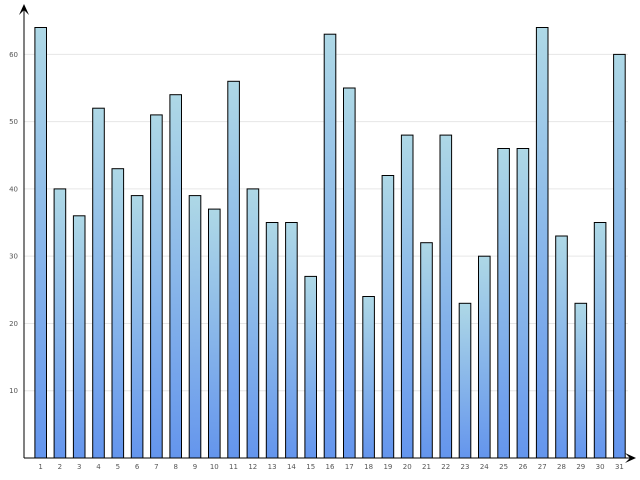 This screenshot has height=480, width=640. What do you see at coordinates (291, 467) in the screenshot?
I see `x-tick-label: 14` at bounding box center [291, 467].